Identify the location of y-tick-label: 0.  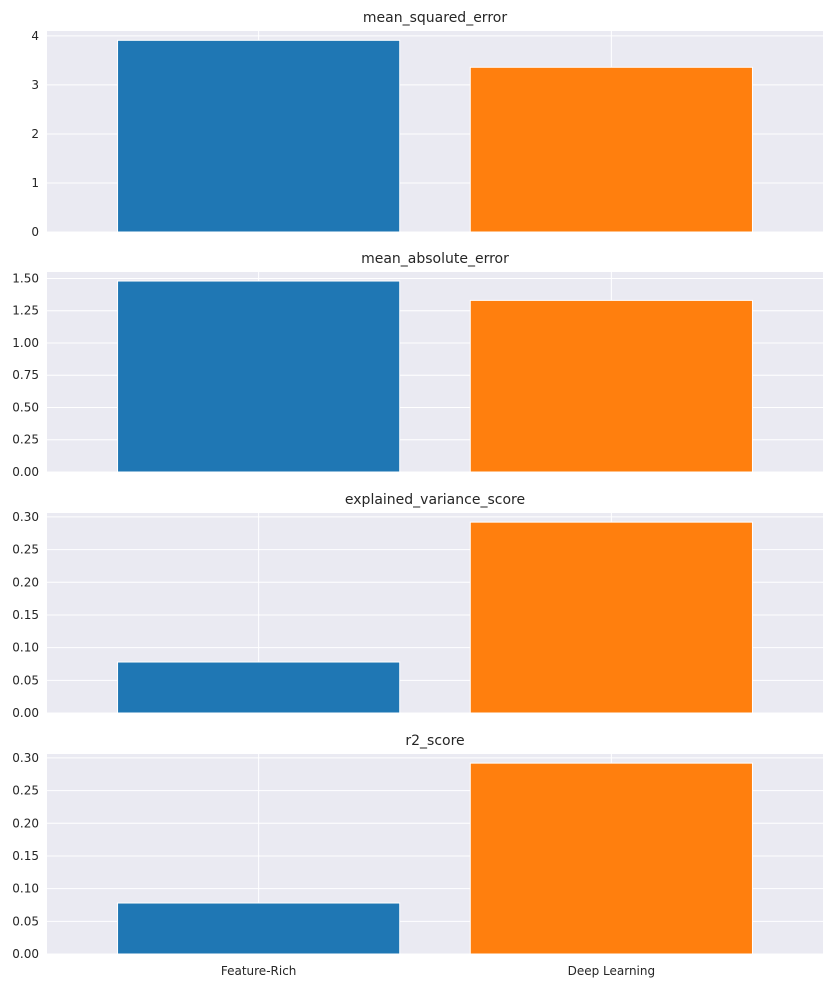
(35, 232).